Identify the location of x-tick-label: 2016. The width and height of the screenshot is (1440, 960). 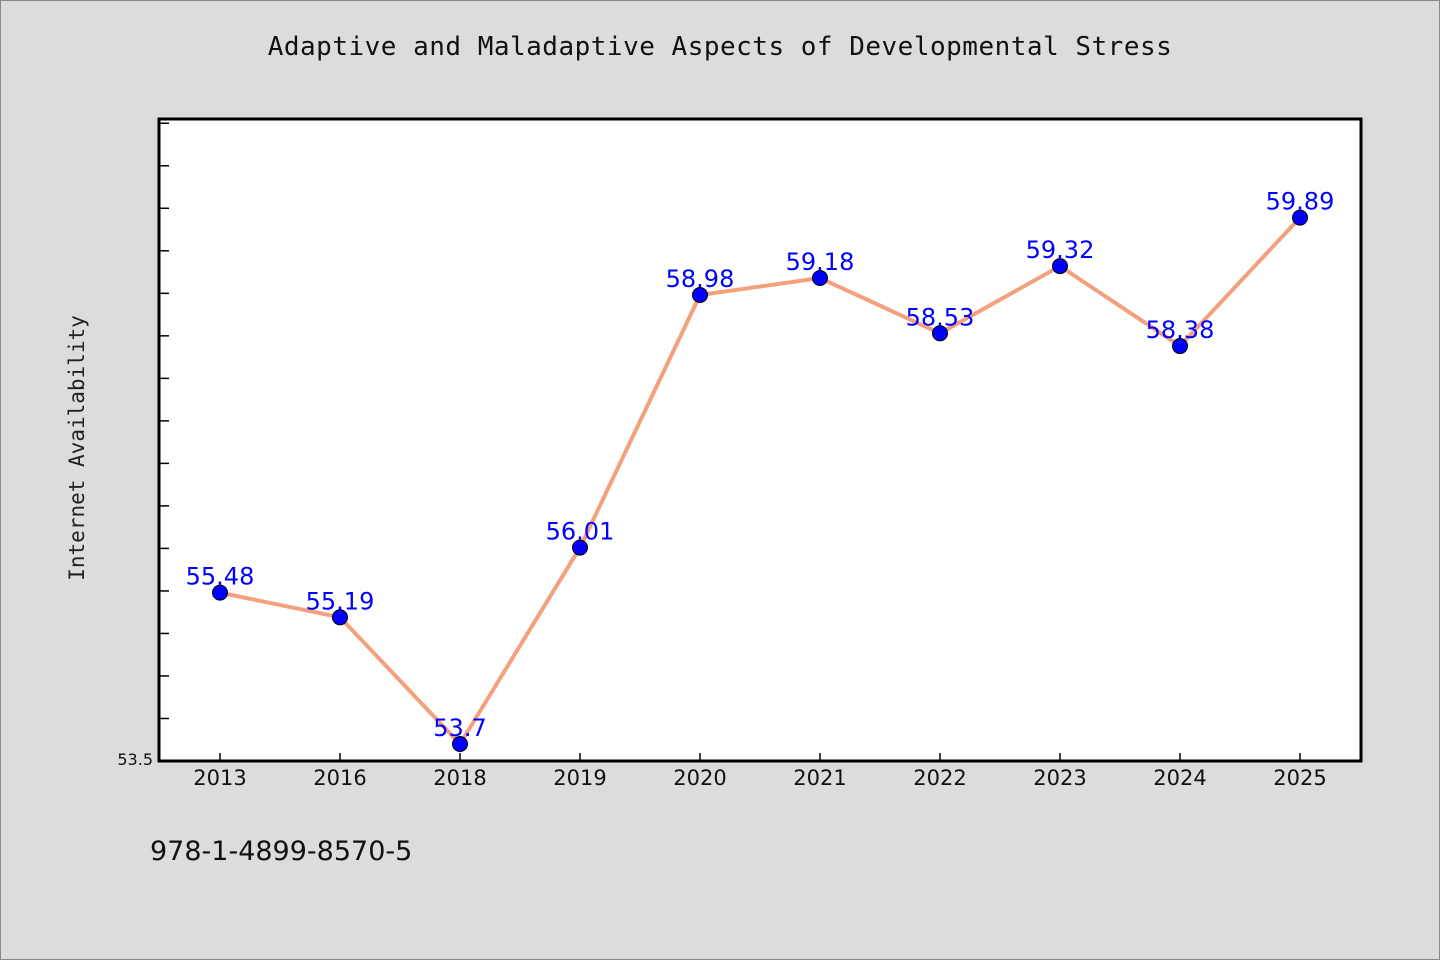
(339, 778).